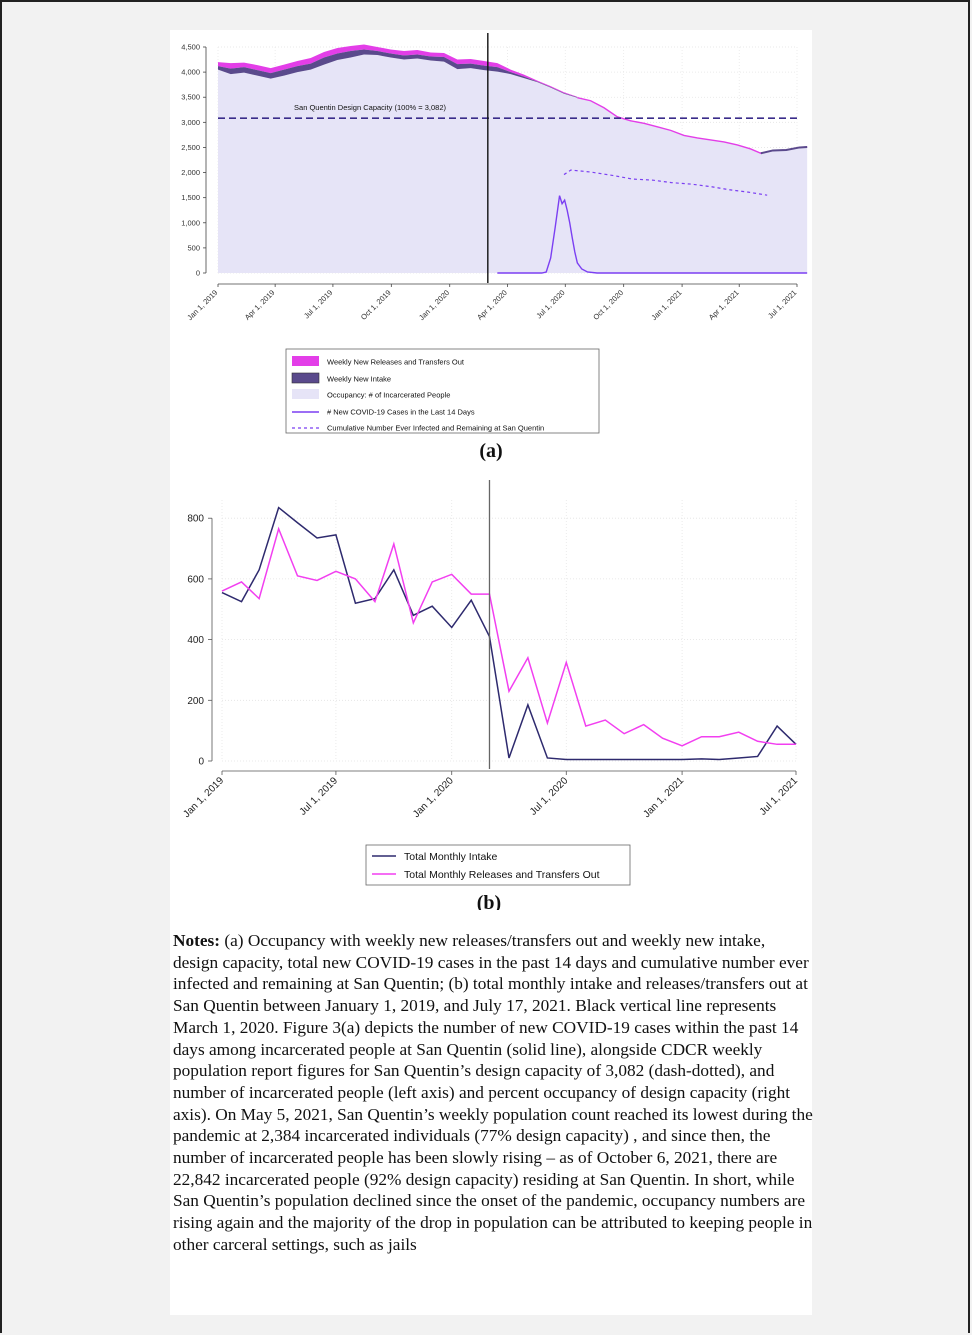 Image resolution: width=972 pixels, height=1335 pixels. I want to click on chart-b-caption: (b), so click(489, 901).